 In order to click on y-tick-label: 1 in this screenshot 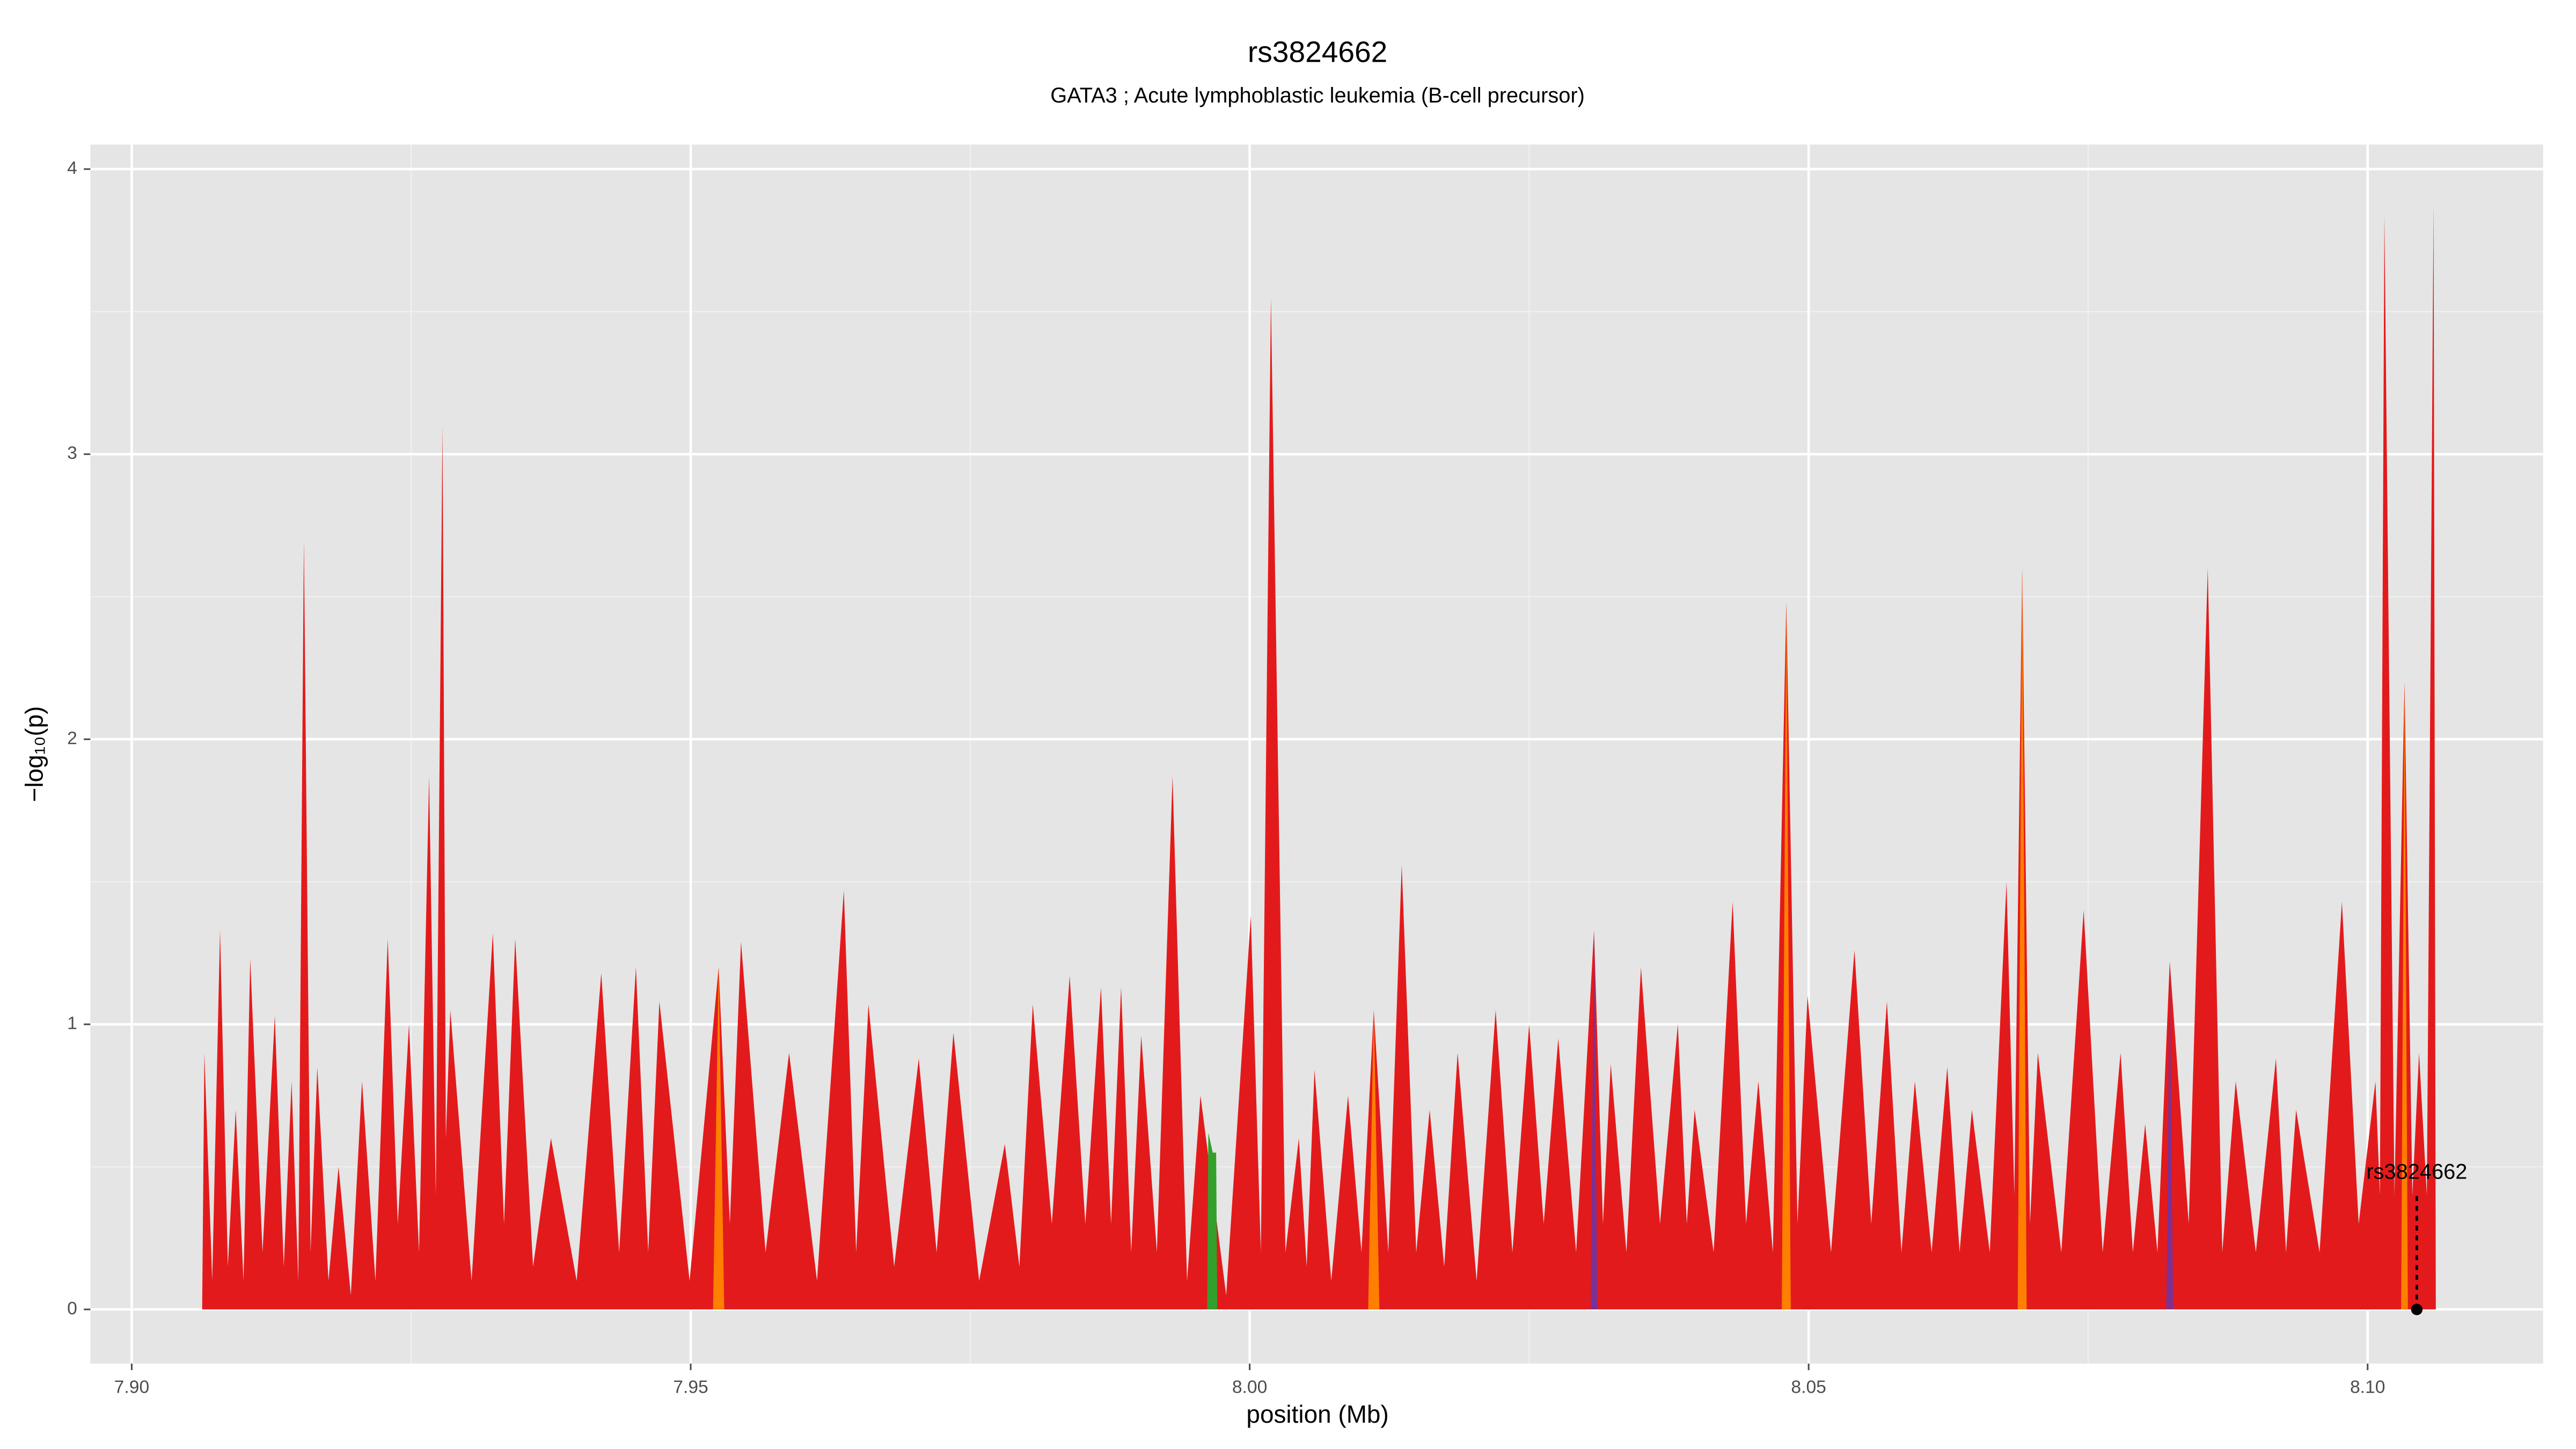, I will do `click(72, 1024)`.